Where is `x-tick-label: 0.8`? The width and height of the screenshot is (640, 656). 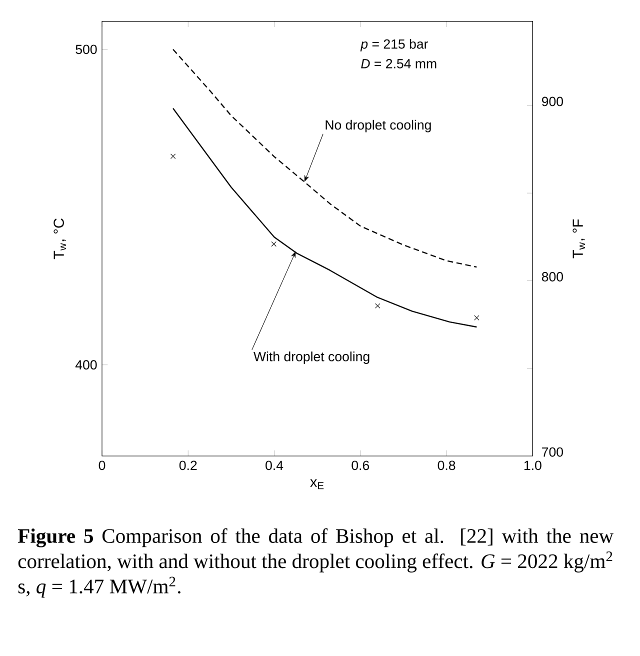
x-tick-label: 0.8 is located at coordinates (447, 465).